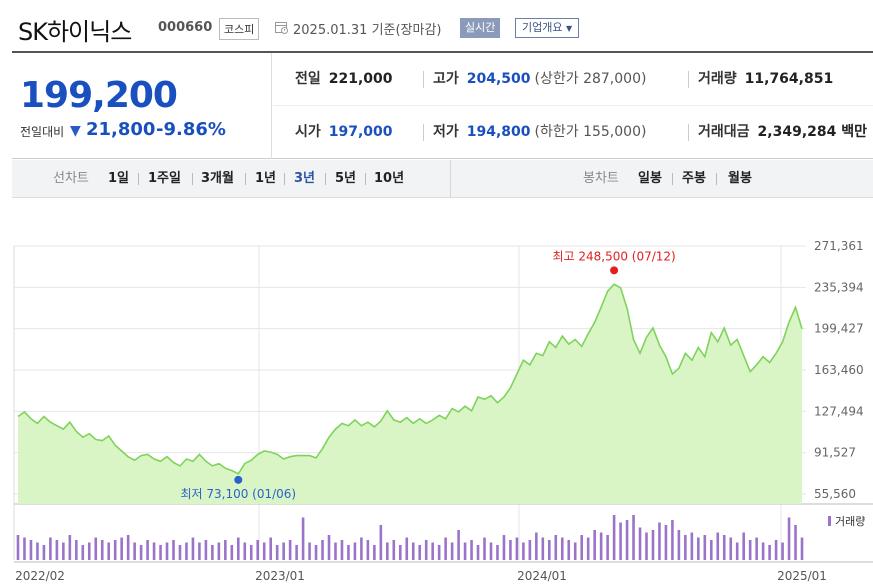  Describe the element at coordinates (547, 28) in the screenshot. I see `company-overview-button: 기업개요 ▼` at that location.